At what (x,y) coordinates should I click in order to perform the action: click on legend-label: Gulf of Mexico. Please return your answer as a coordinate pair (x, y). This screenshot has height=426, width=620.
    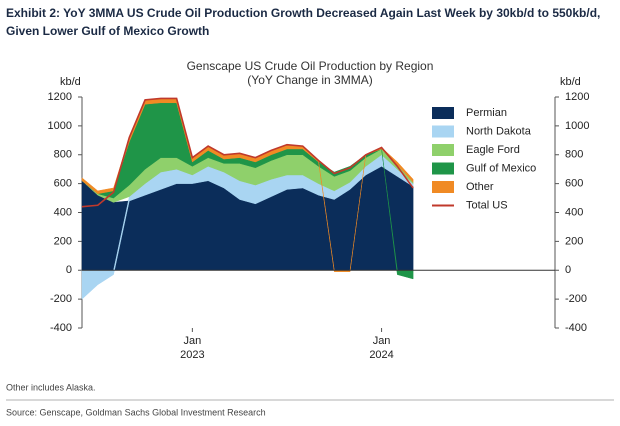
    Looking at the image, I should click on (501, 168).